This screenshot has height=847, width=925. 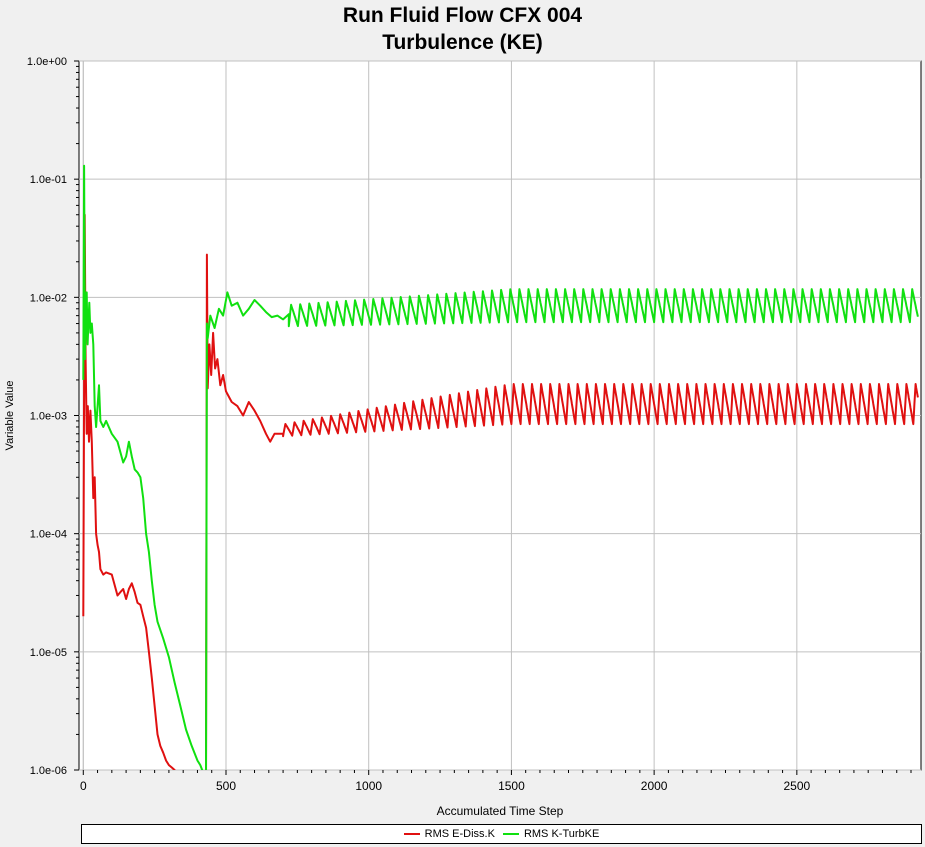 I want to click on legend-item-k-turbke: RMS K-TurbKE, so click(x=551, y=834).